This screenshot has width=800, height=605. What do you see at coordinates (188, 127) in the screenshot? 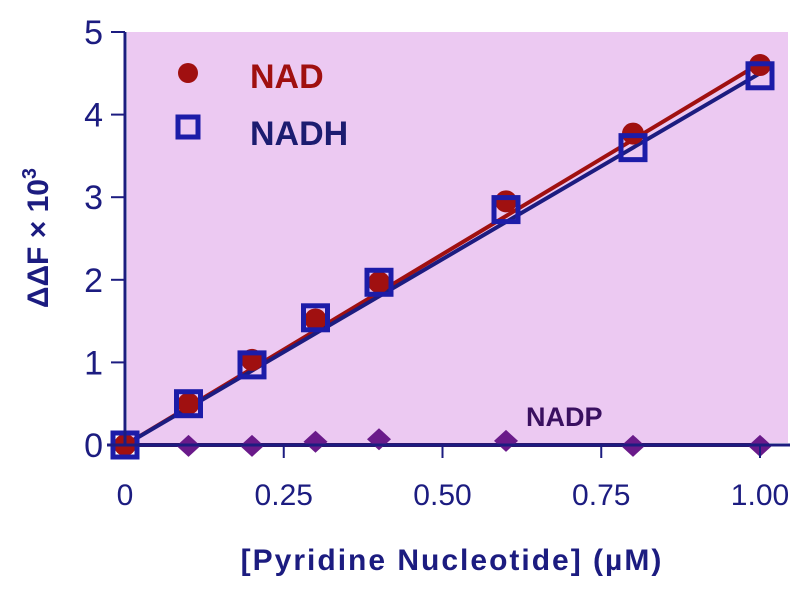
I see `legend-nadh-marker` at bounding box center [188, 127].